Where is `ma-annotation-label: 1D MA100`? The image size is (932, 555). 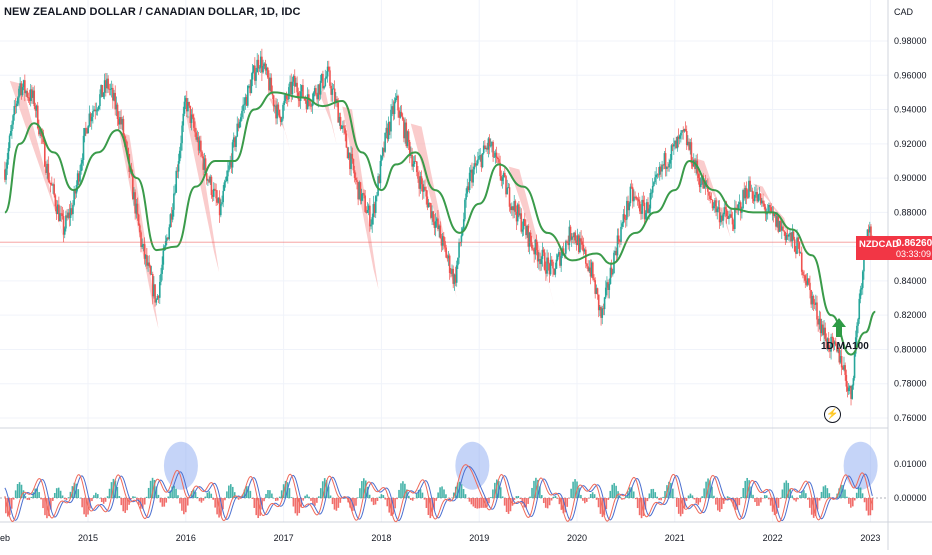 ma-annotation-label: 1D MA100 is located at coordinates (845, 346).